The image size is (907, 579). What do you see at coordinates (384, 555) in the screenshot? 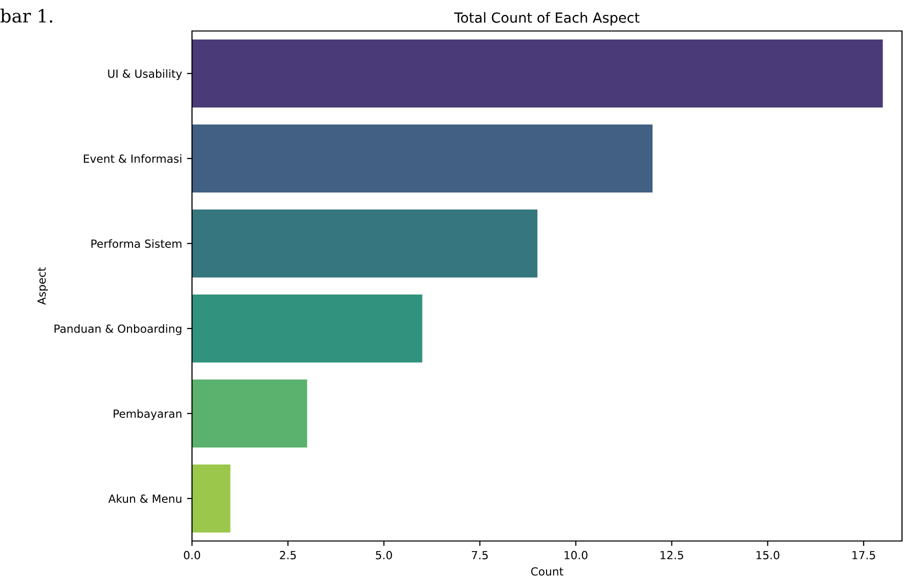
I see `x-tick-label: 5.0` at bounding box center [384, 555].